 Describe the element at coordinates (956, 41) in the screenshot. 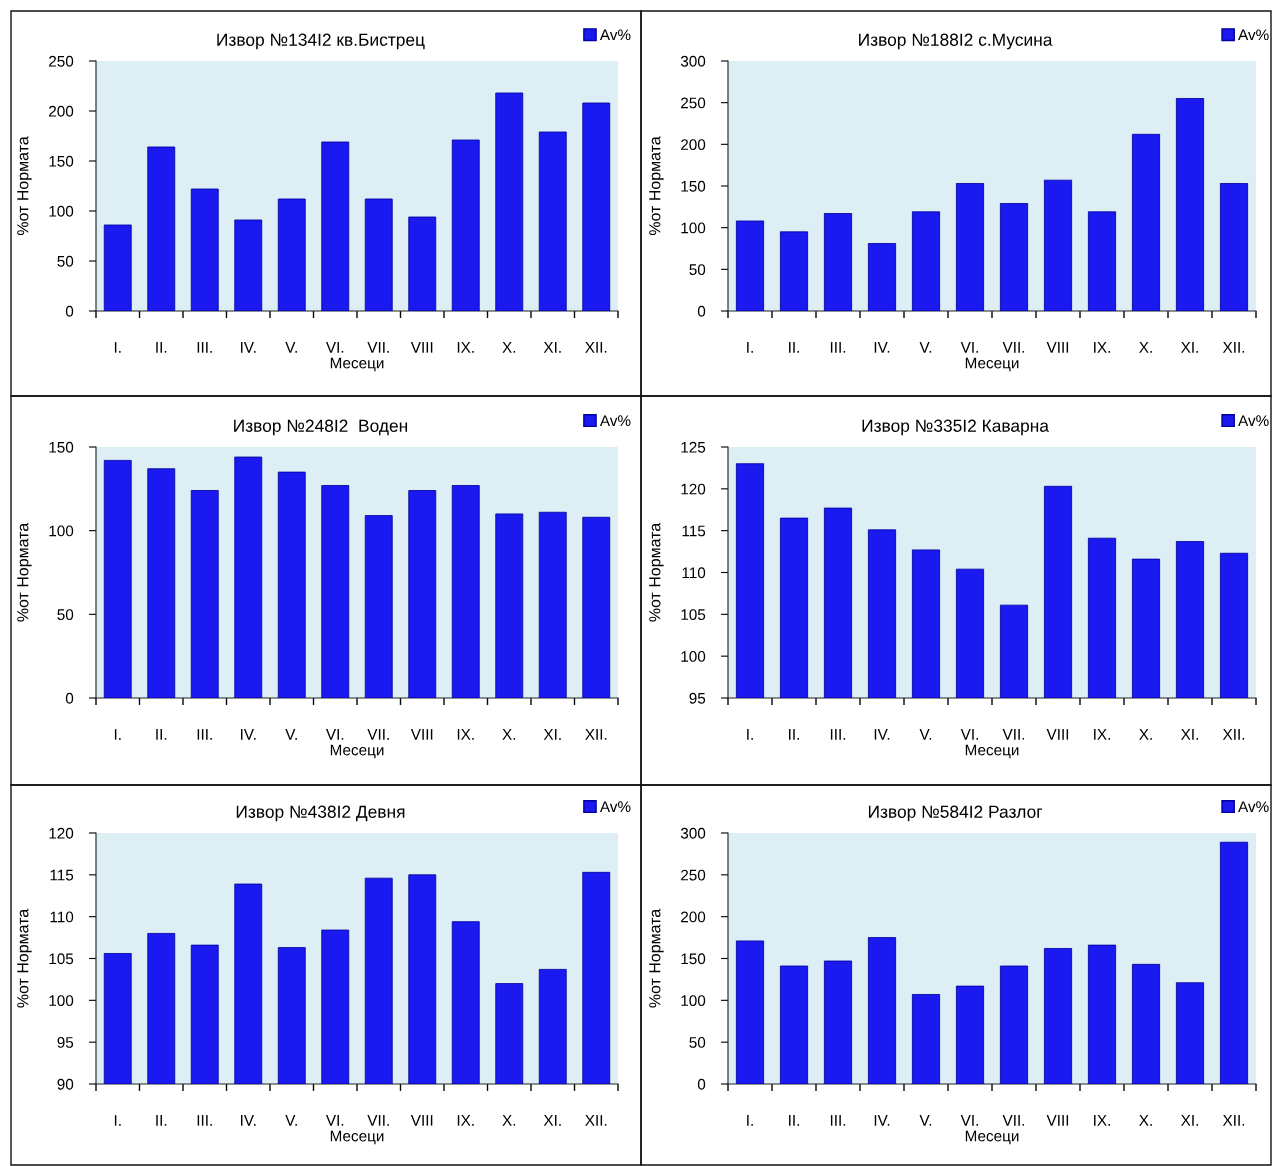

I see `chart-title: Извор №188I2 с.Мусина` at that location.